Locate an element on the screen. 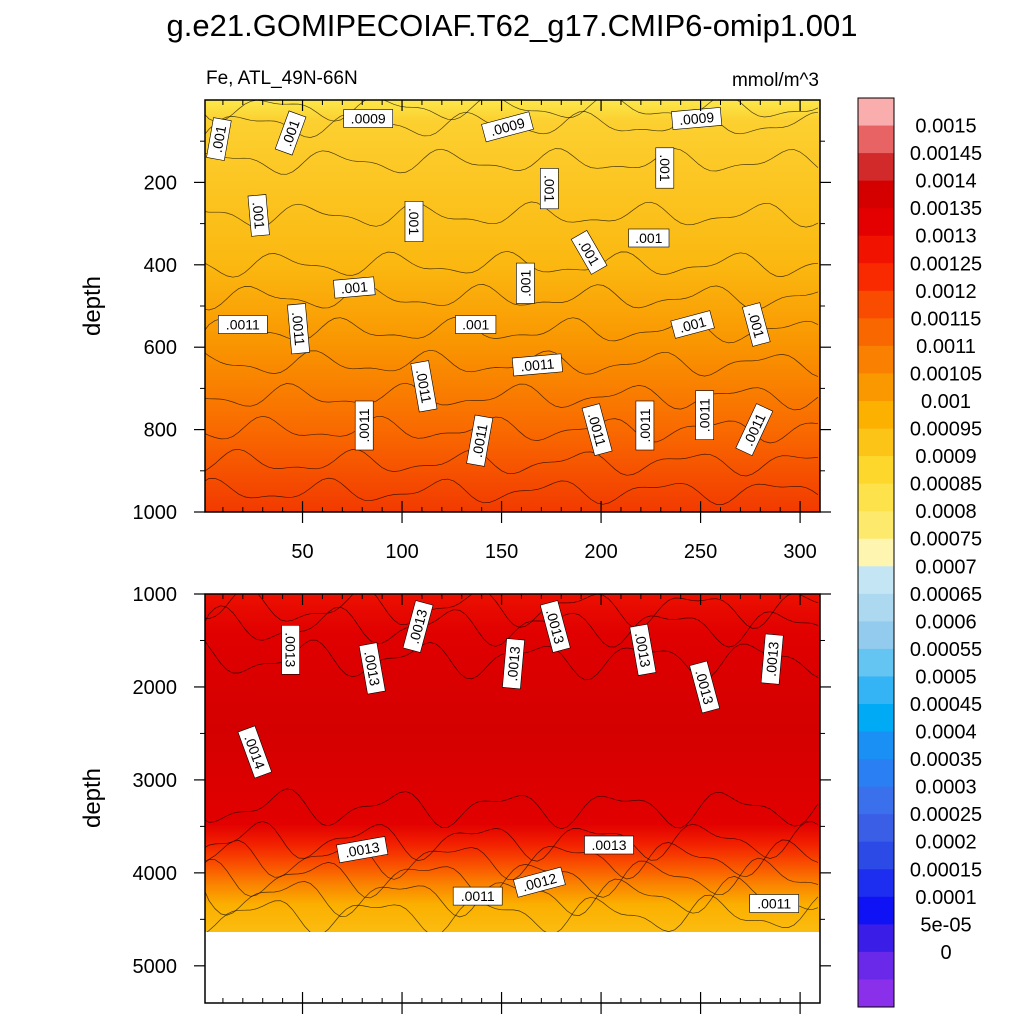 The height and width of the screenshot is (1024, 1024). y-tick-label: 400 is located at coordinates (160, 266).